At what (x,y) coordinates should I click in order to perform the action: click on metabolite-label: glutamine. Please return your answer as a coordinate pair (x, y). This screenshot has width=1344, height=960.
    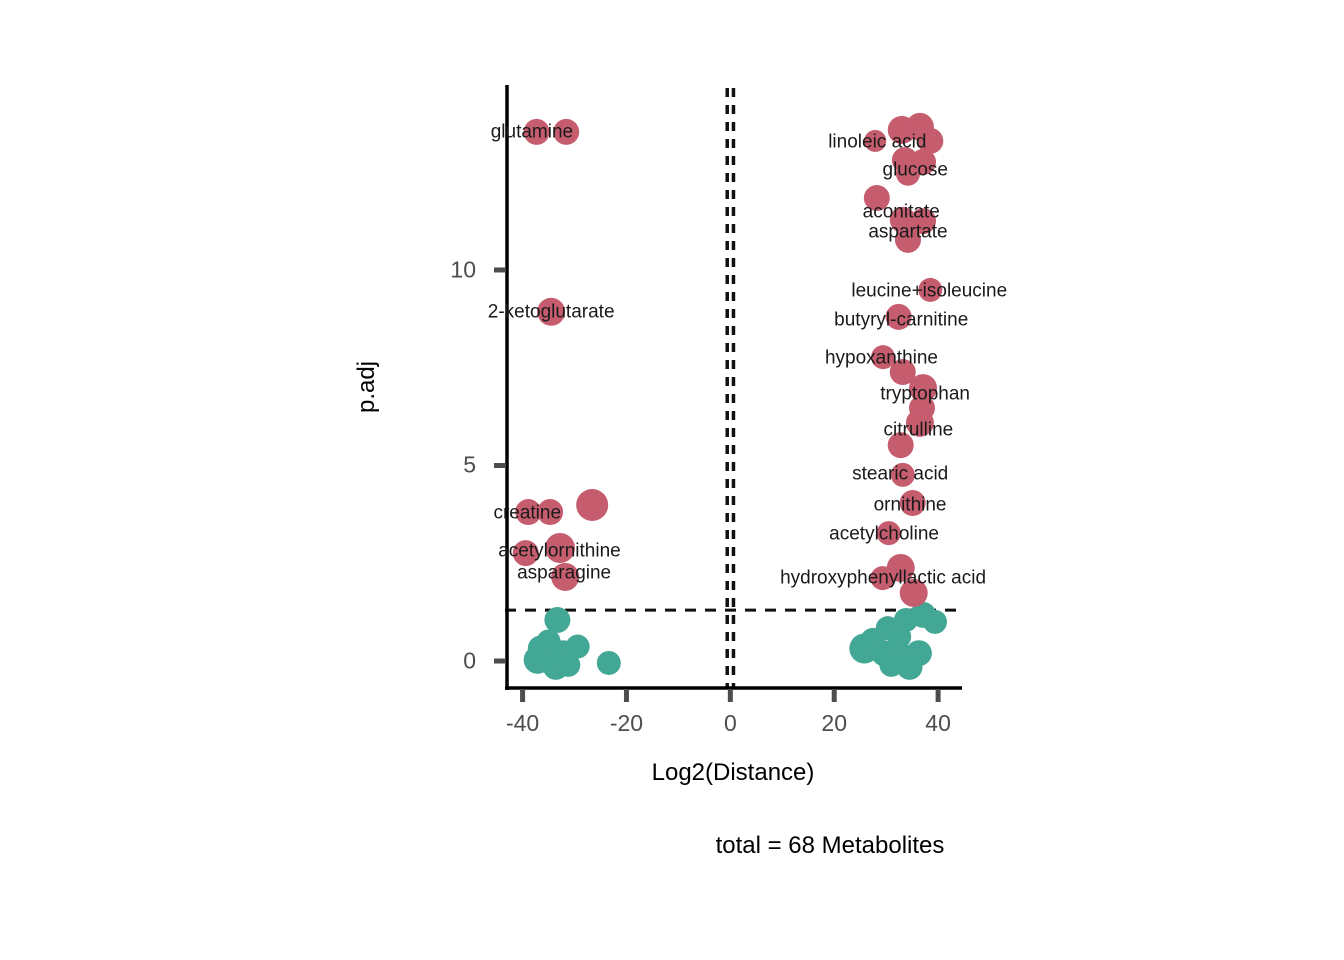
    Looking at the image, I should click on (532, 132).